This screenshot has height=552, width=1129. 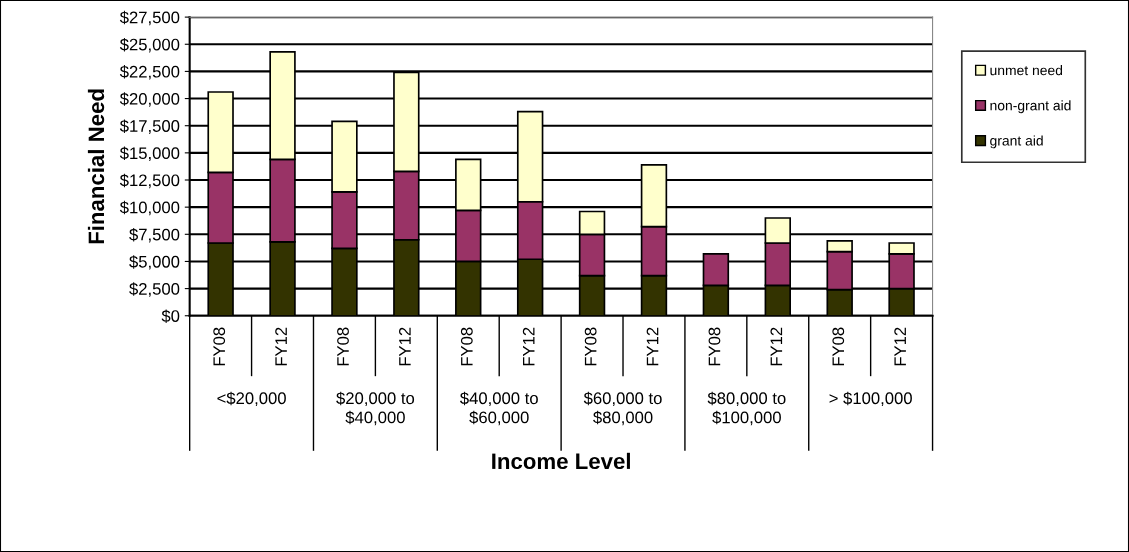 What do you see at coordinates (149, 181) in the screenshot?
I see `y-tick-label: $12,500` at bounding box center [149, 181].